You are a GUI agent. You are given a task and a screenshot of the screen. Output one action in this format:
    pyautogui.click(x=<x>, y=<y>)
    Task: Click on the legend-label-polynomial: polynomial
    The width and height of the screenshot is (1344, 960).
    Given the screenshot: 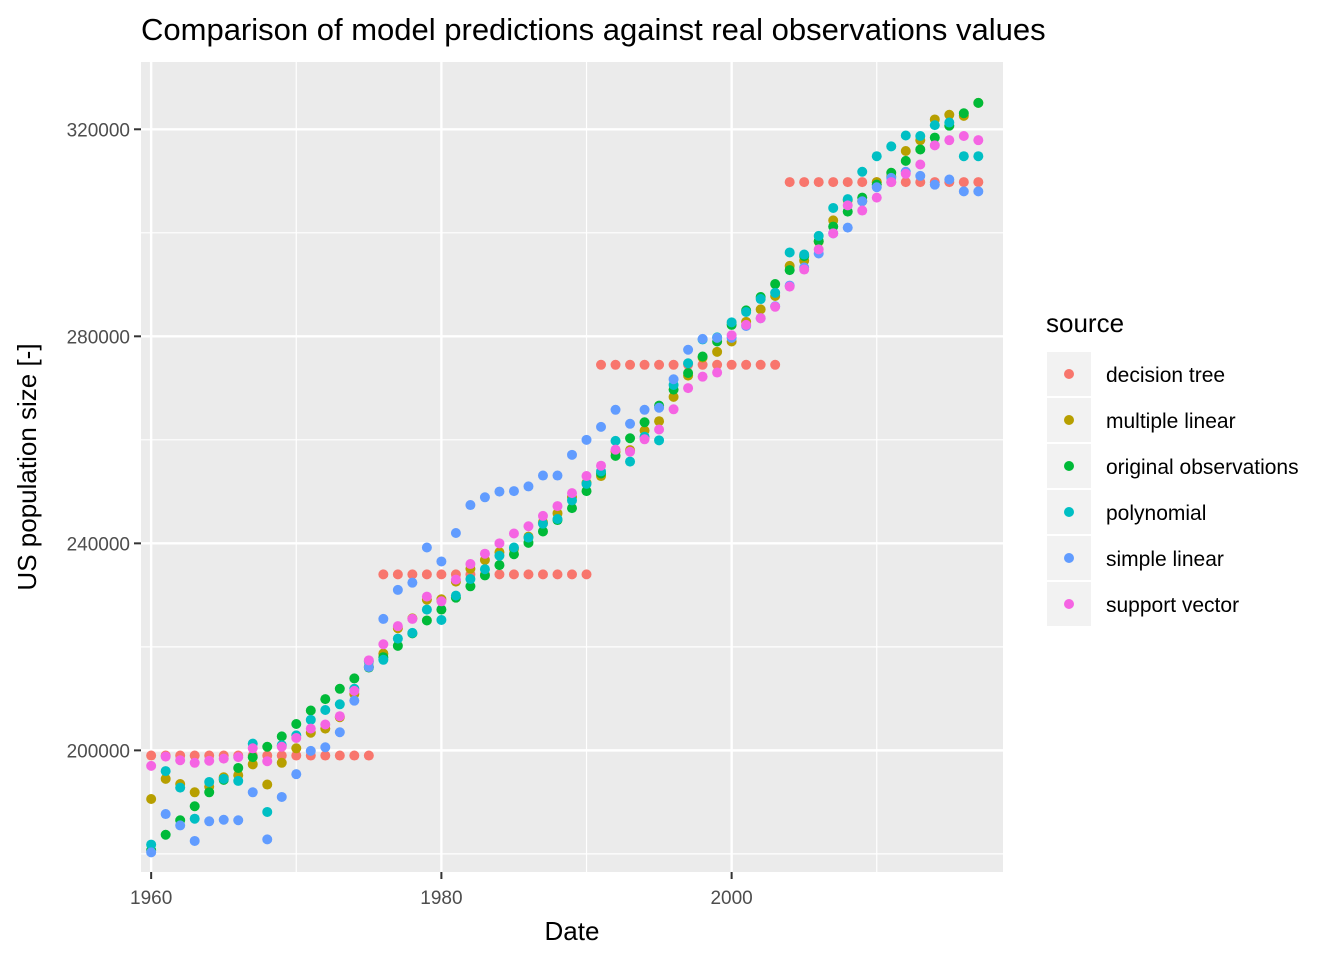 What is the action you would take?
    pyautogui.click(x=1156, y=513)
    